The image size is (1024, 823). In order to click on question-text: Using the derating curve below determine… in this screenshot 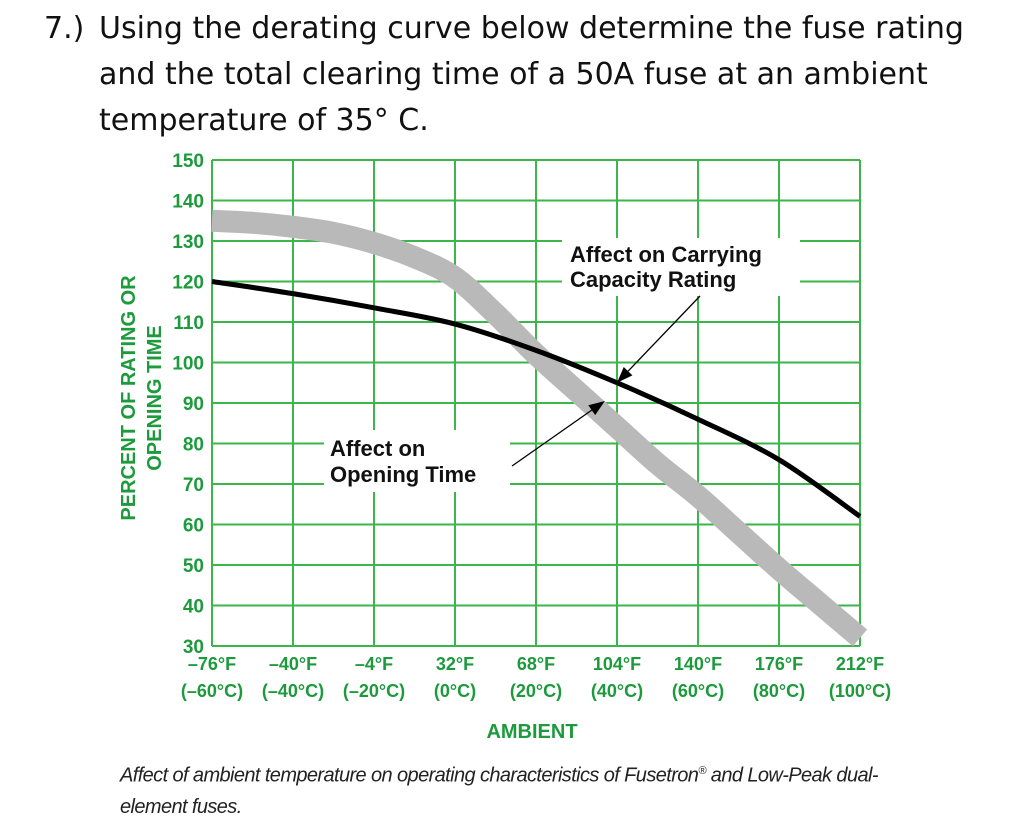, I will do `click(531, 74)`.